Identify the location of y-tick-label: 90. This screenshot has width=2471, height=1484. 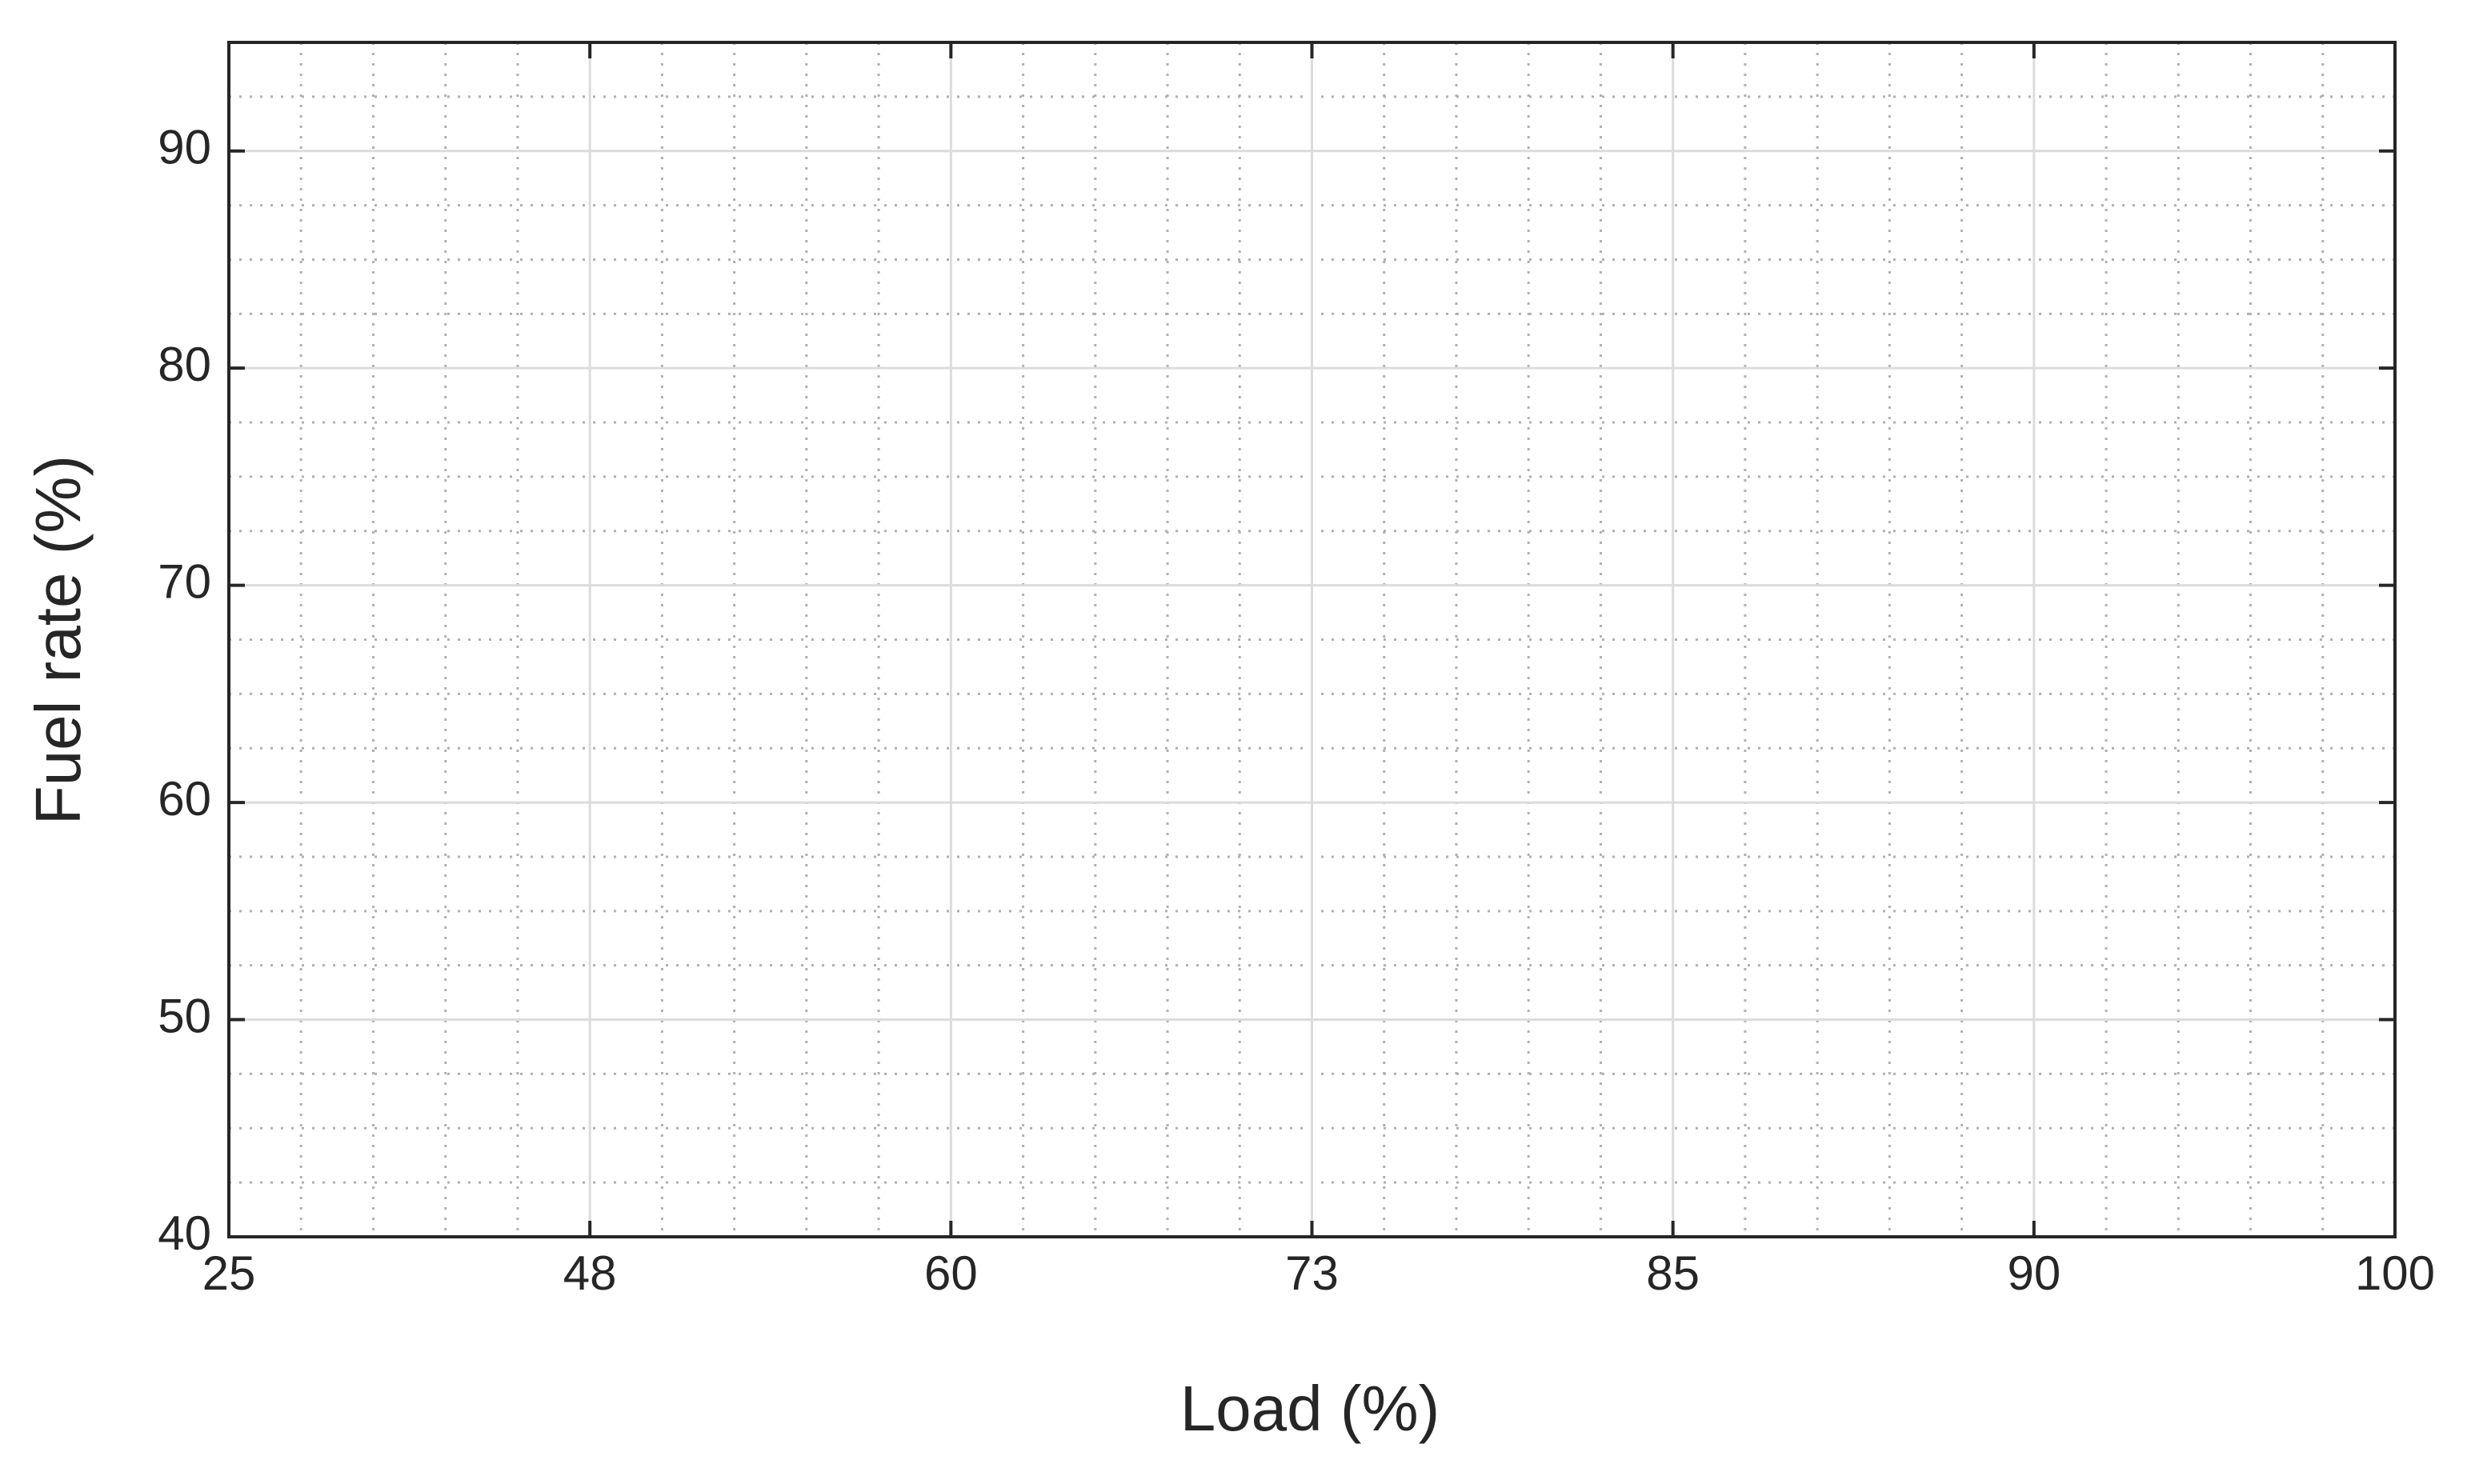
(184, 147).